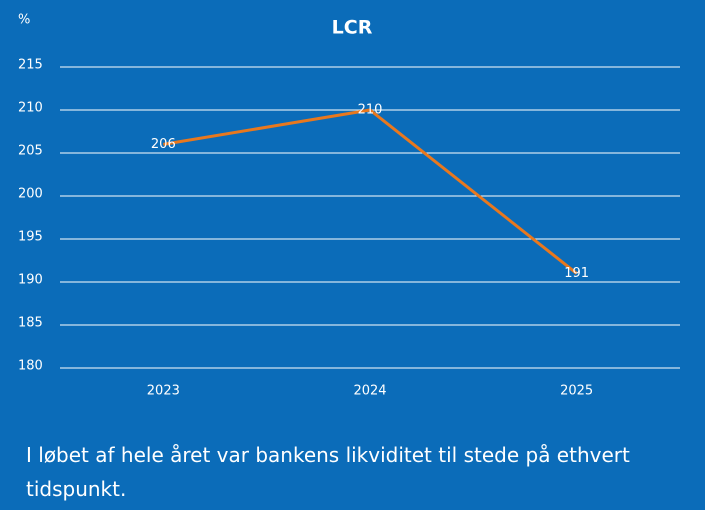 The image size is (705, 510). What do you see at coordinates (30, 237) in the screenshot?
I see `y-tick-label: 195` at bounding box center [30, 237].